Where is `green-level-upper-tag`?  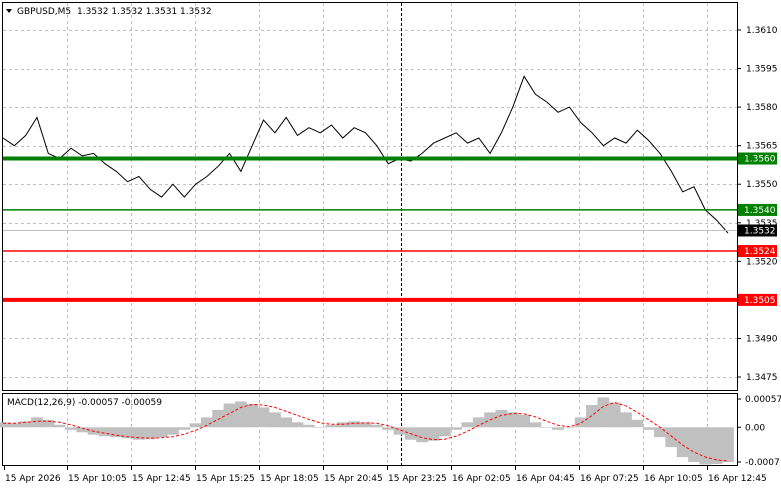
green-level-upper-tag is located at coordinates (757, 158).